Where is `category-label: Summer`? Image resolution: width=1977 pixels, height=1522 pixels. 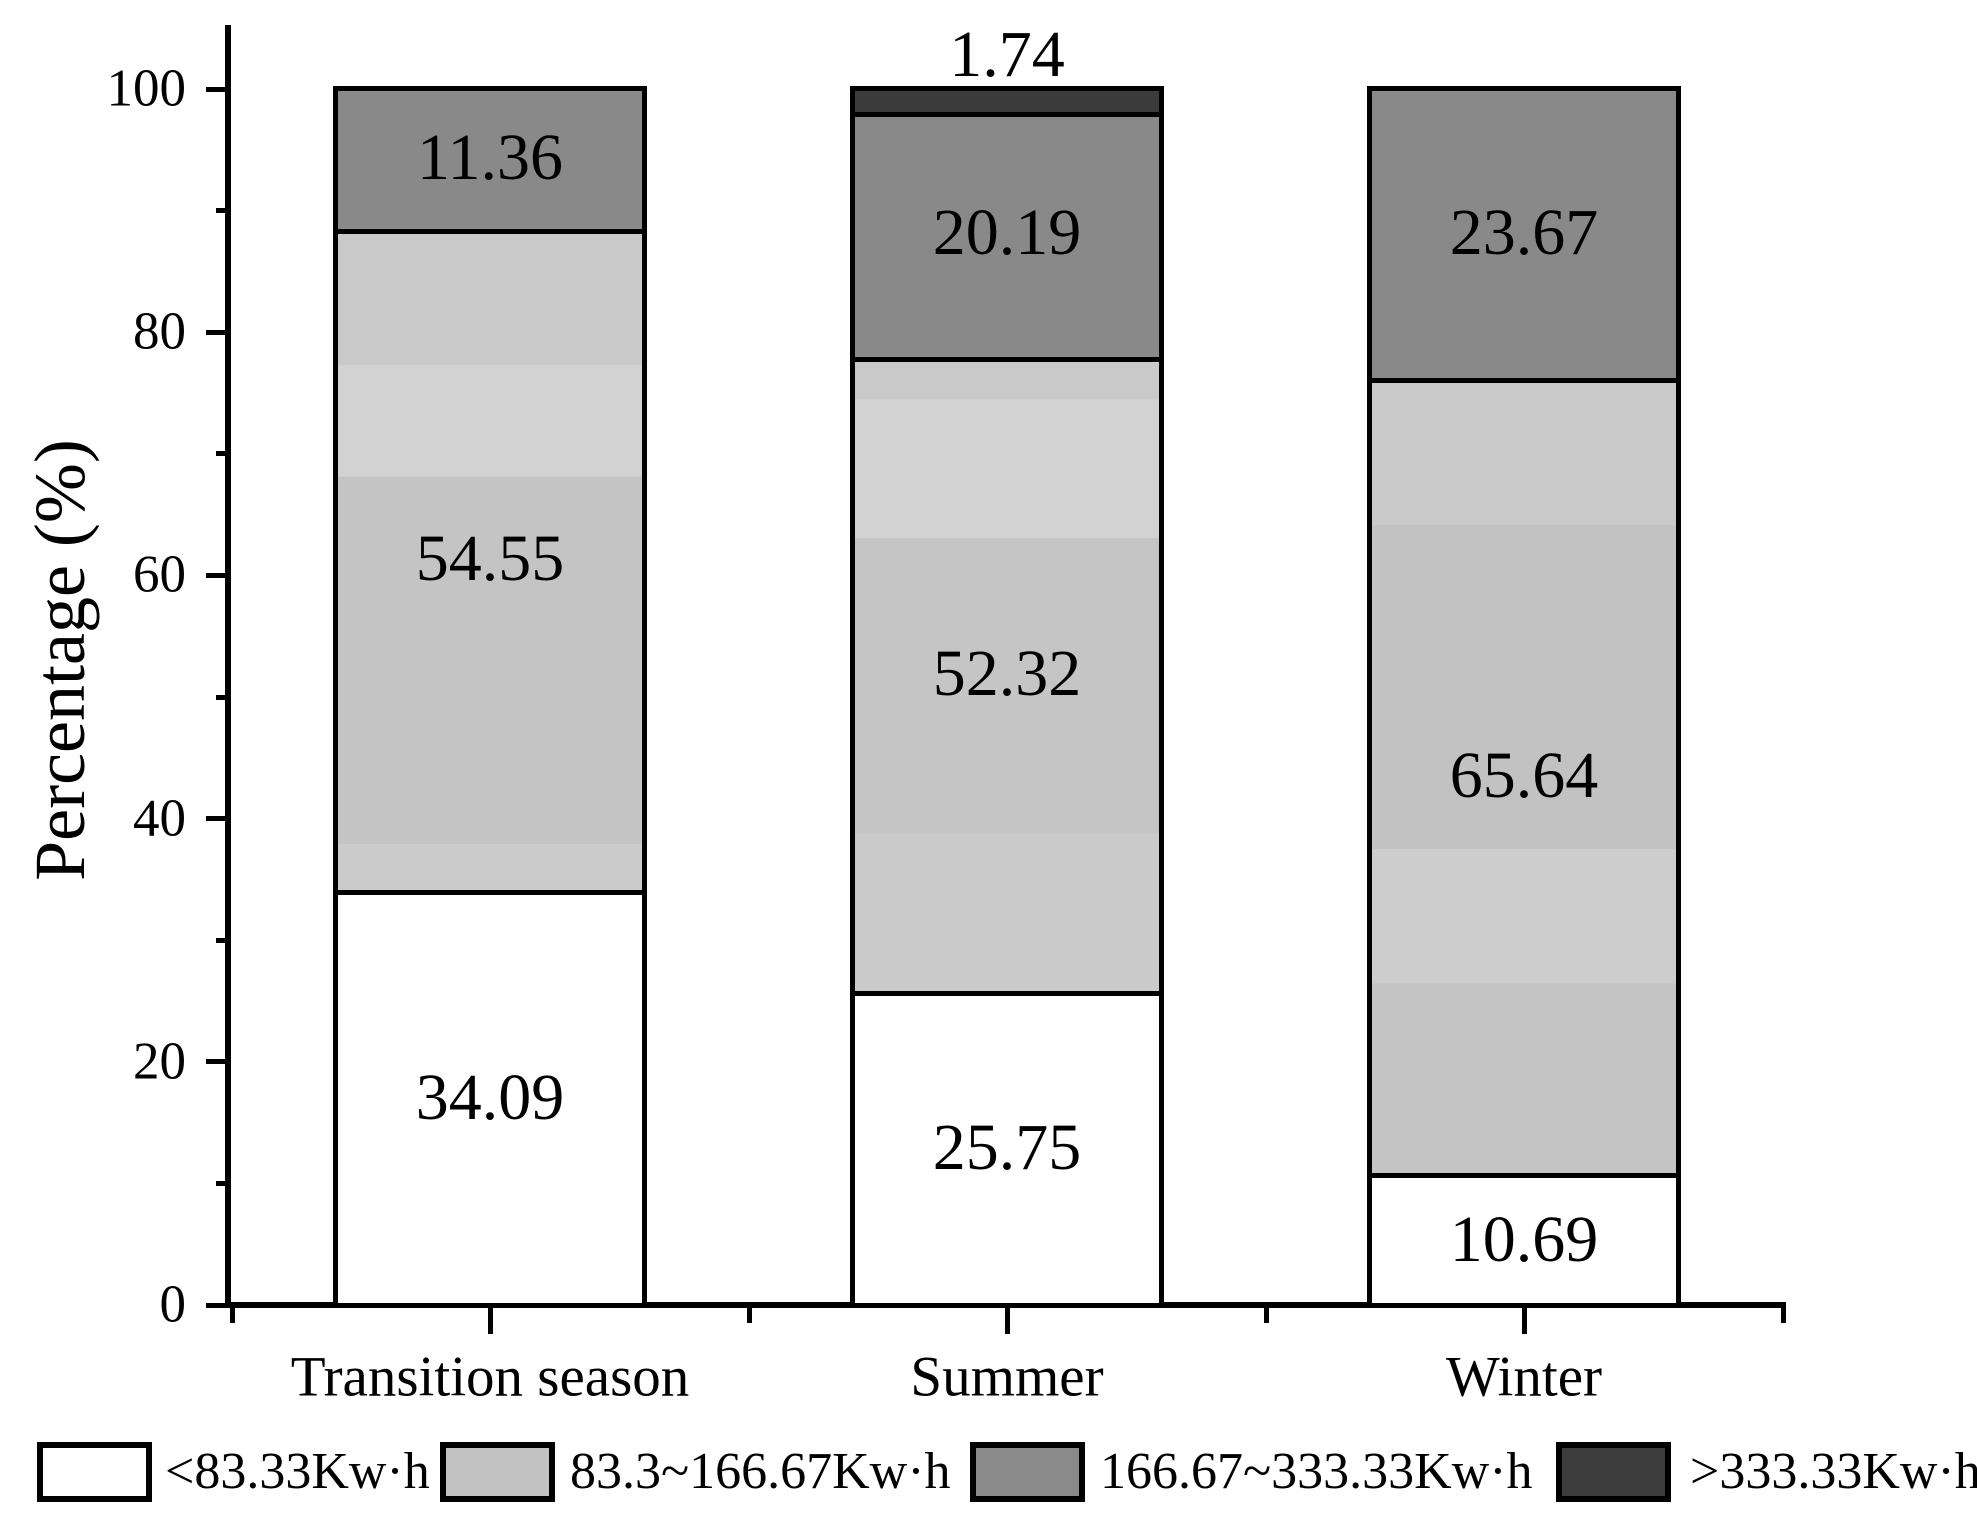
category-label: Summer is located at coordinates (1007, 1377).